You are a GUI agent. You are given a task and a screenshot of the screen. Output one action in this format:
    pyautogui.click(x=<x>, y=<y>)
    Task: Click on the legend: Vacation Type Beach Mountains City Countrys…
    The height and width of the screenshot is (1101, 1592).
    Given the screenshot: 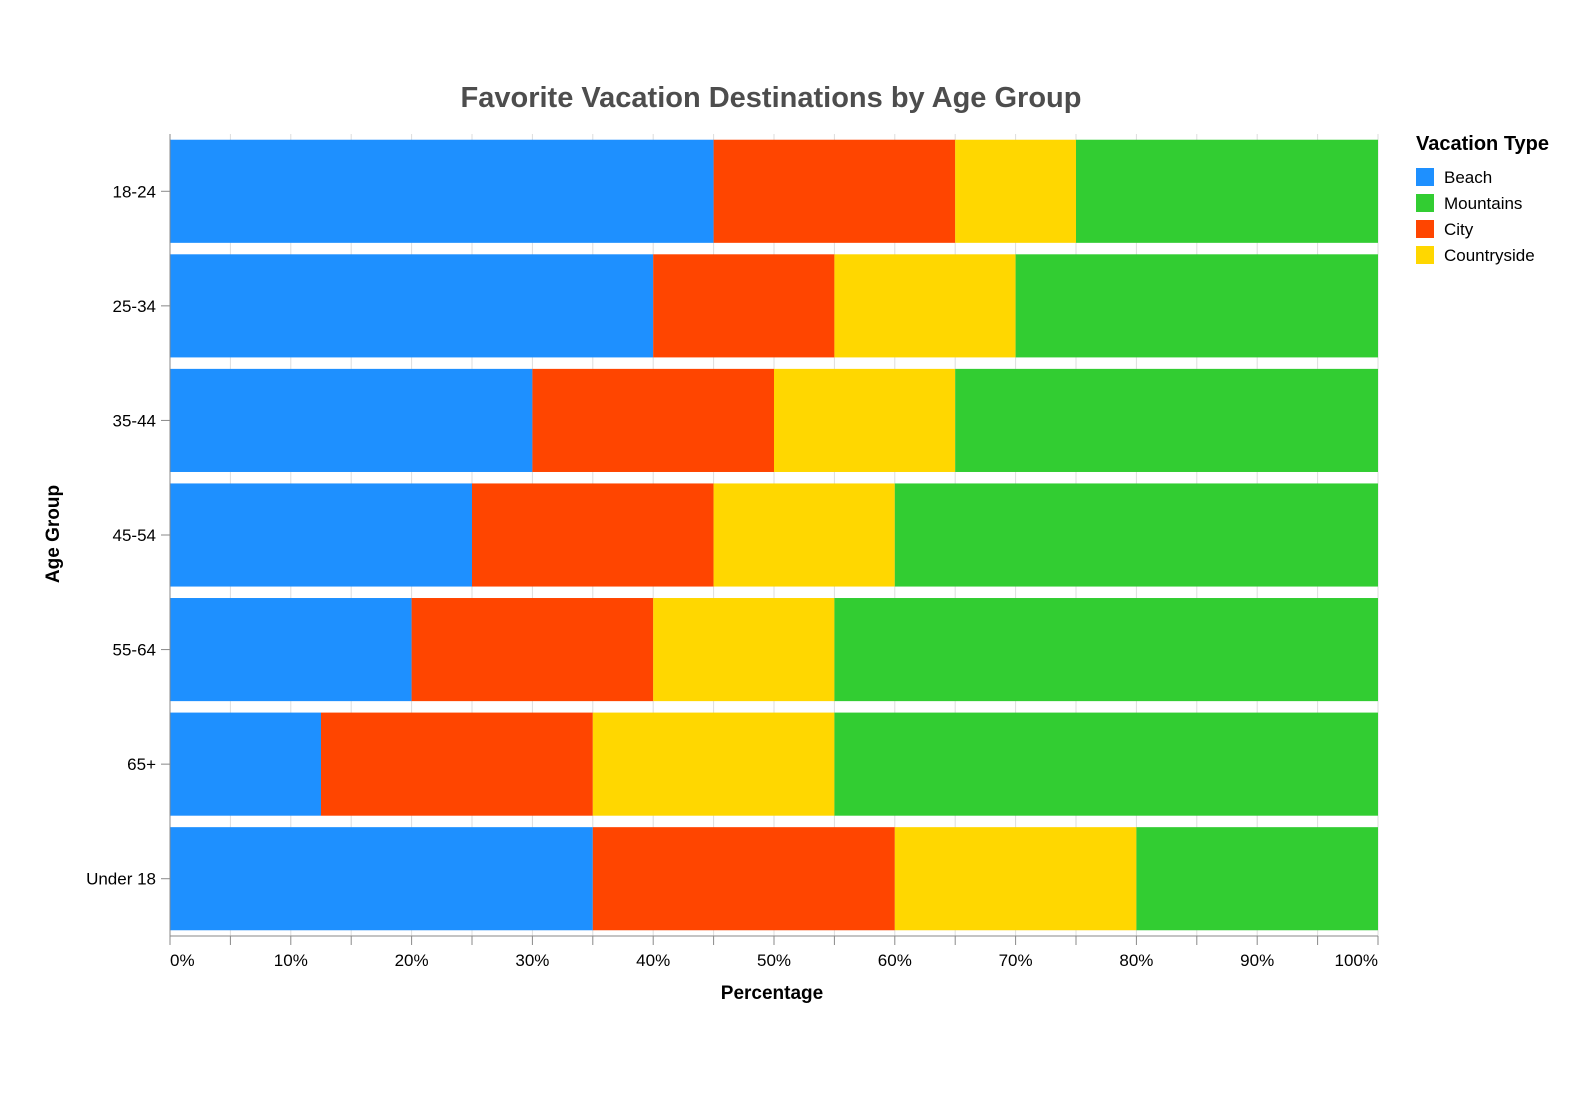 What is the action you would take?
    pyautogui.click(x=1482, y=199)
    